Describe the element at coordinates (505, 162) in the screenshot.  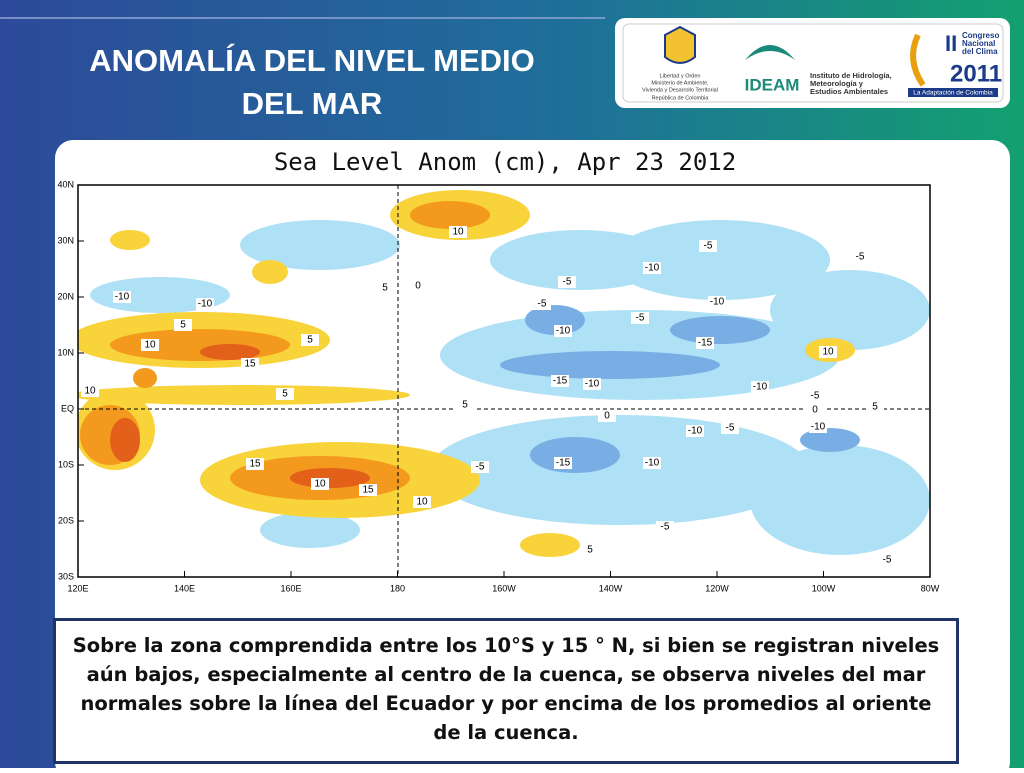
I see `map-title: Sea Level Anom (cm), Apr 23 2012` at that location.